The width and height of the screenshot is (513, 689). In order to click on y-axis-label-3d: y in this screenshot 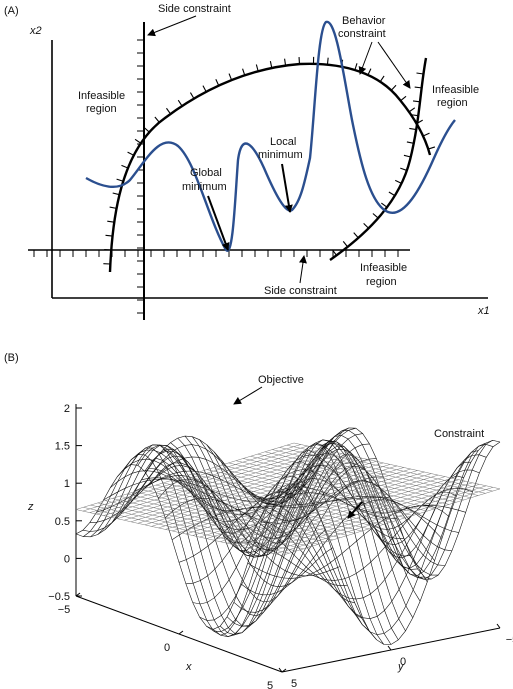, I will do `click(401, 667)`.